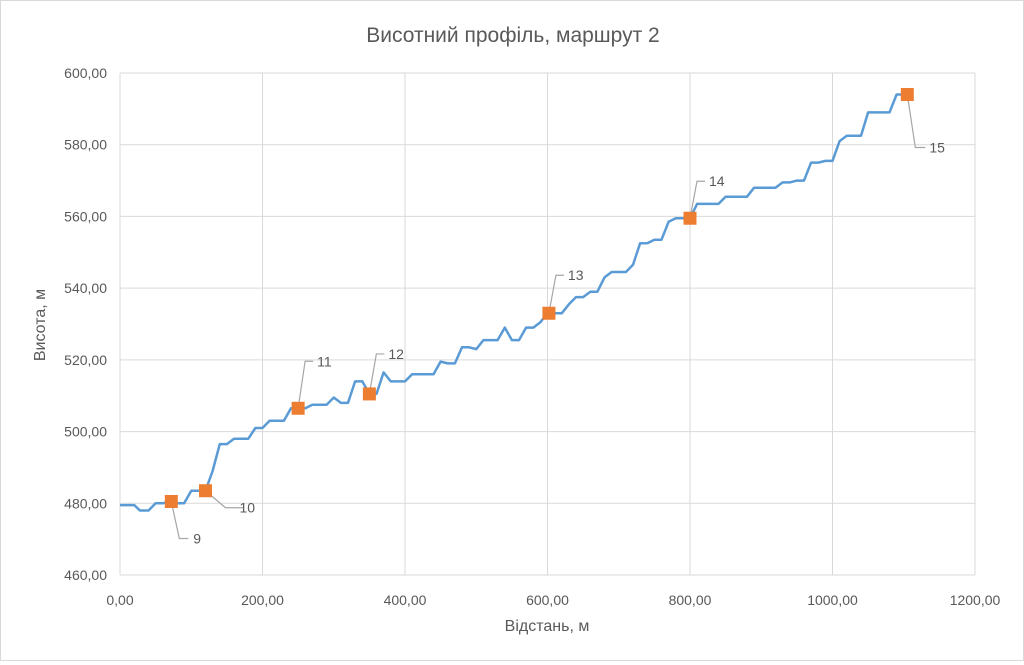  What do you see at coordinates (405, 600) in the screenshot?
I see `x-tick-label: 400,00` at bounding box center [405, 600].